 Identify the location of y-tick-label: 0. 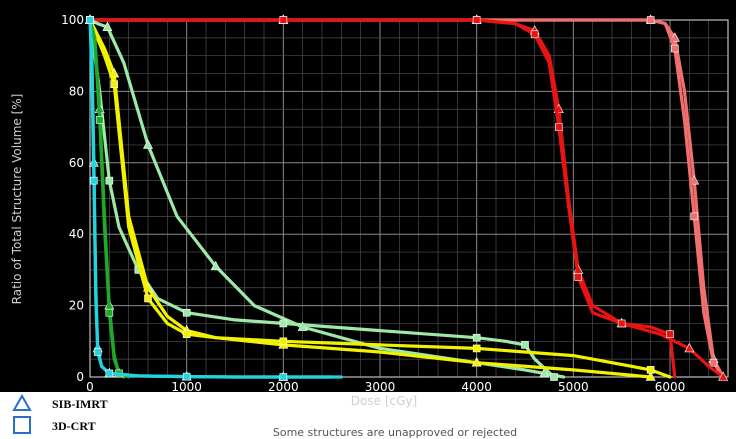
(80, 377).